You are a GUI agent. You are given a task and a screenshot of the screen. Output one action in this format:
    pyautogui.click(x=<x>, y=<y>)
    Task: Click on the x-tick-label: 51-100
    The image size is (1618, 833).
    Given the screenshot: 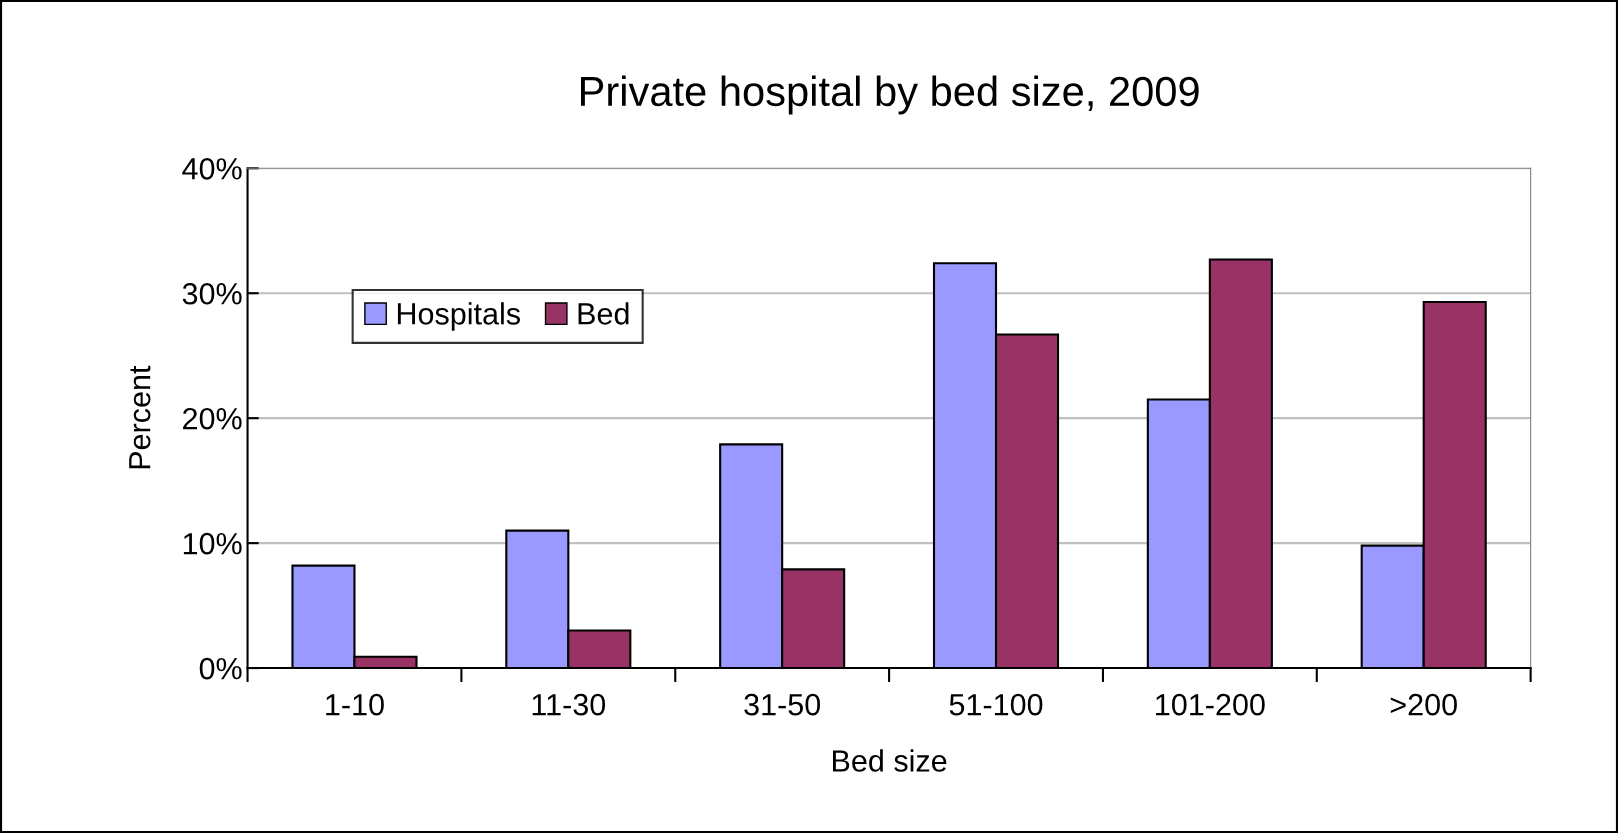 What is the action you would take?
    pyautogui.click(x=996, y=704)
    